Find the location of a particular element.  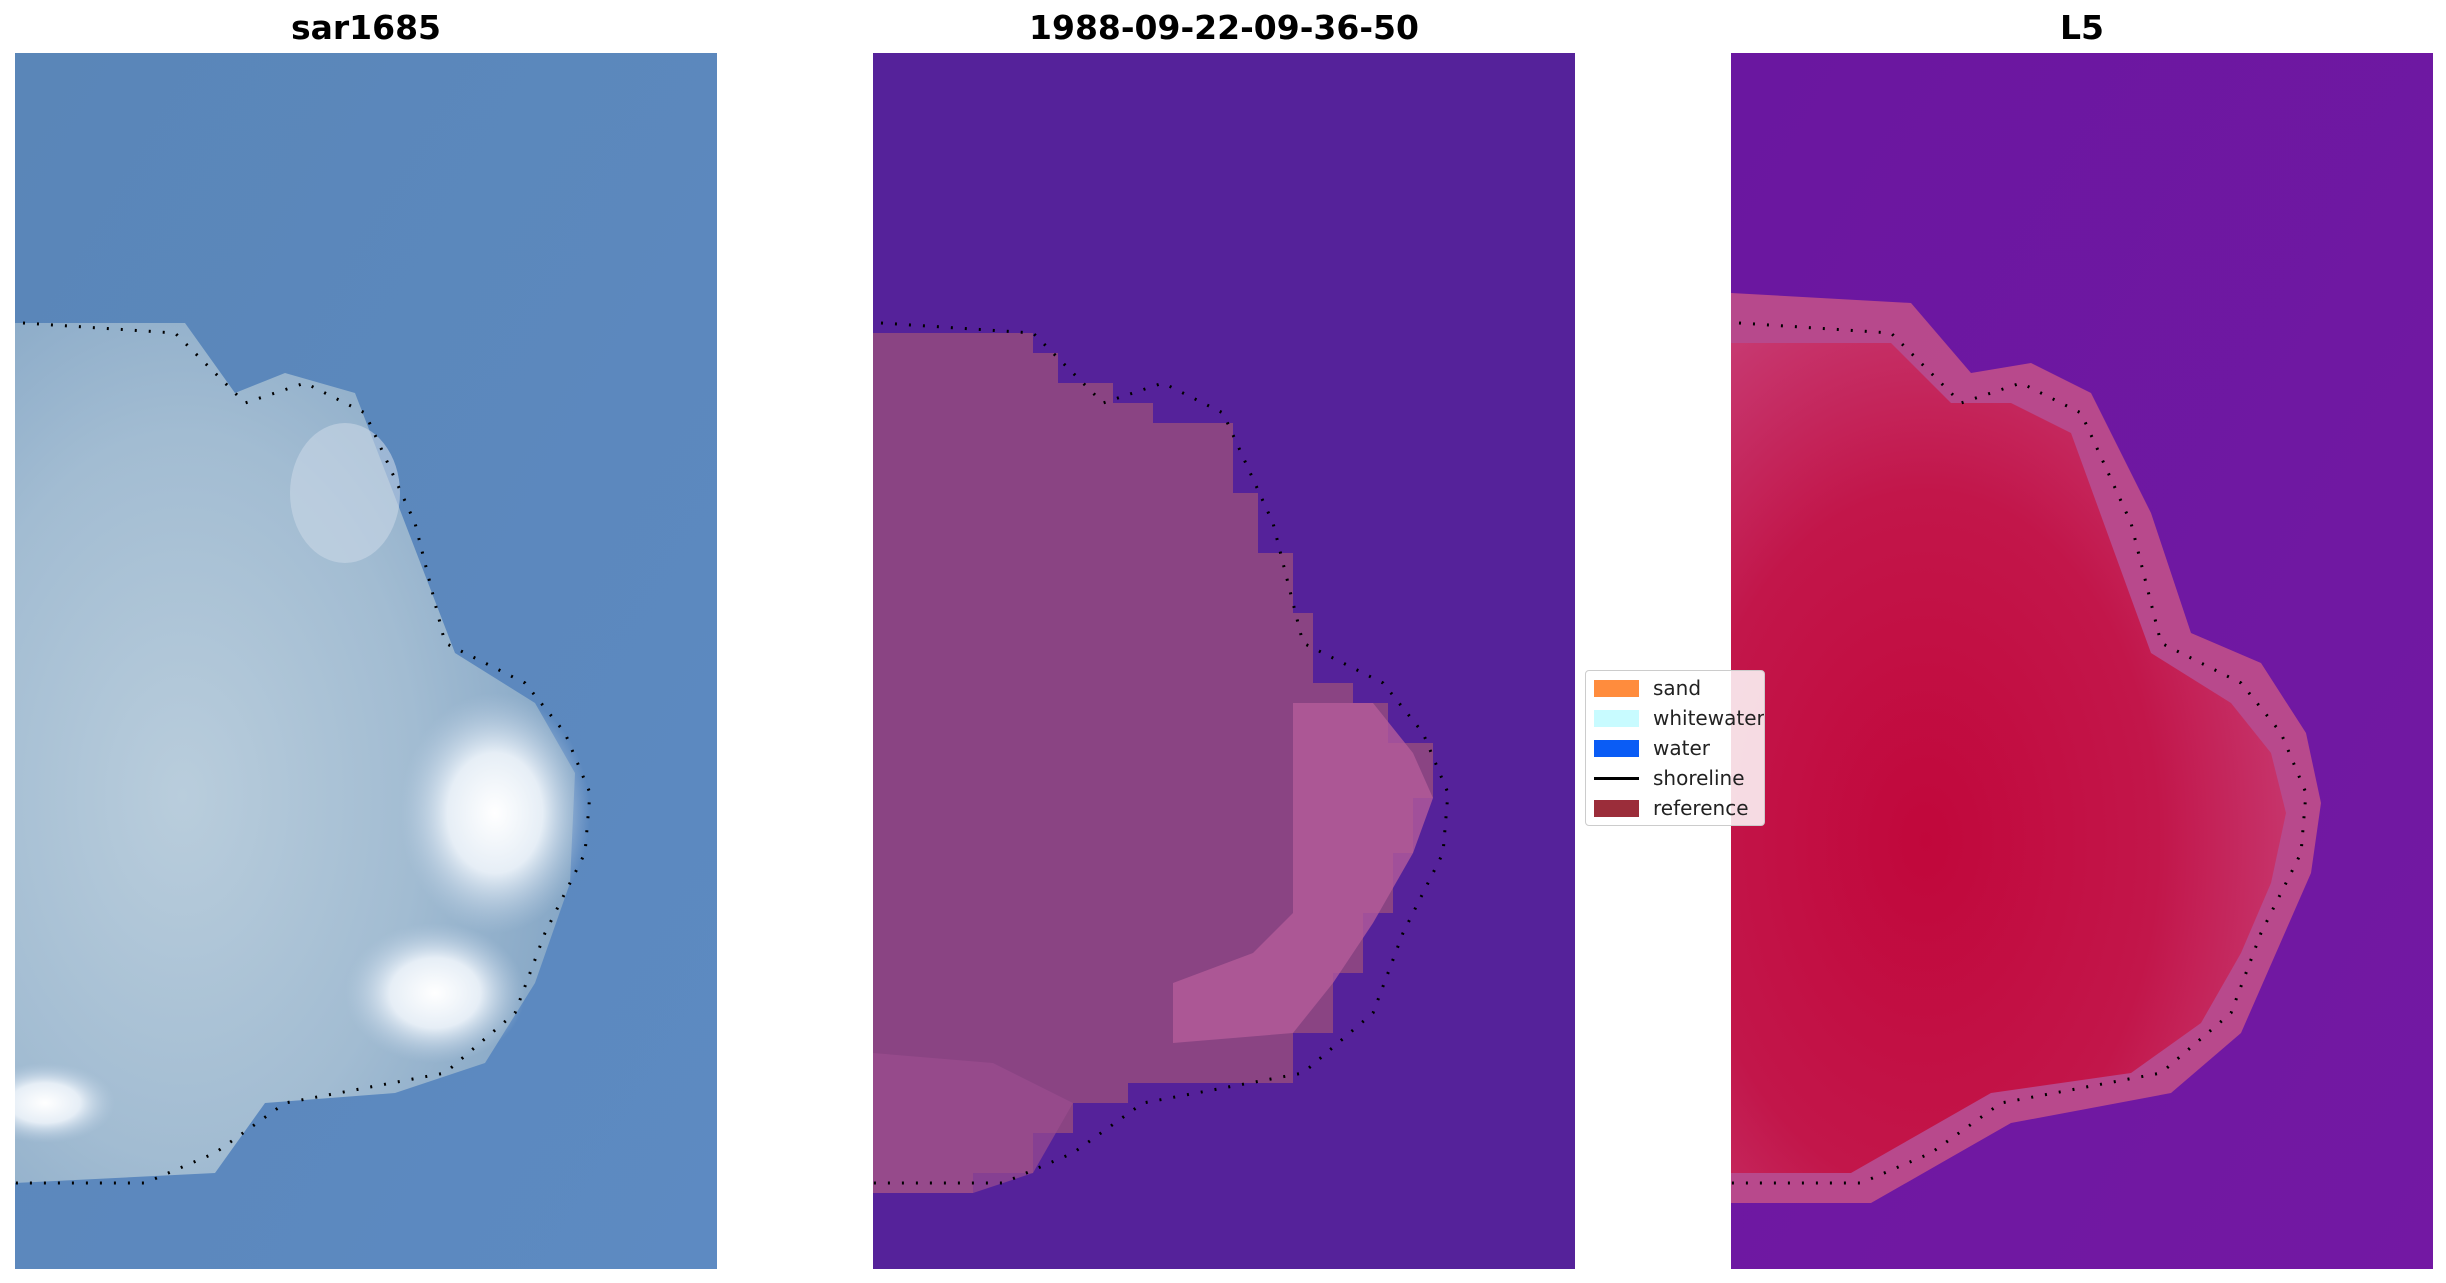

legend-item-whitewater: whitewater is located at coordinates (1679, 718).